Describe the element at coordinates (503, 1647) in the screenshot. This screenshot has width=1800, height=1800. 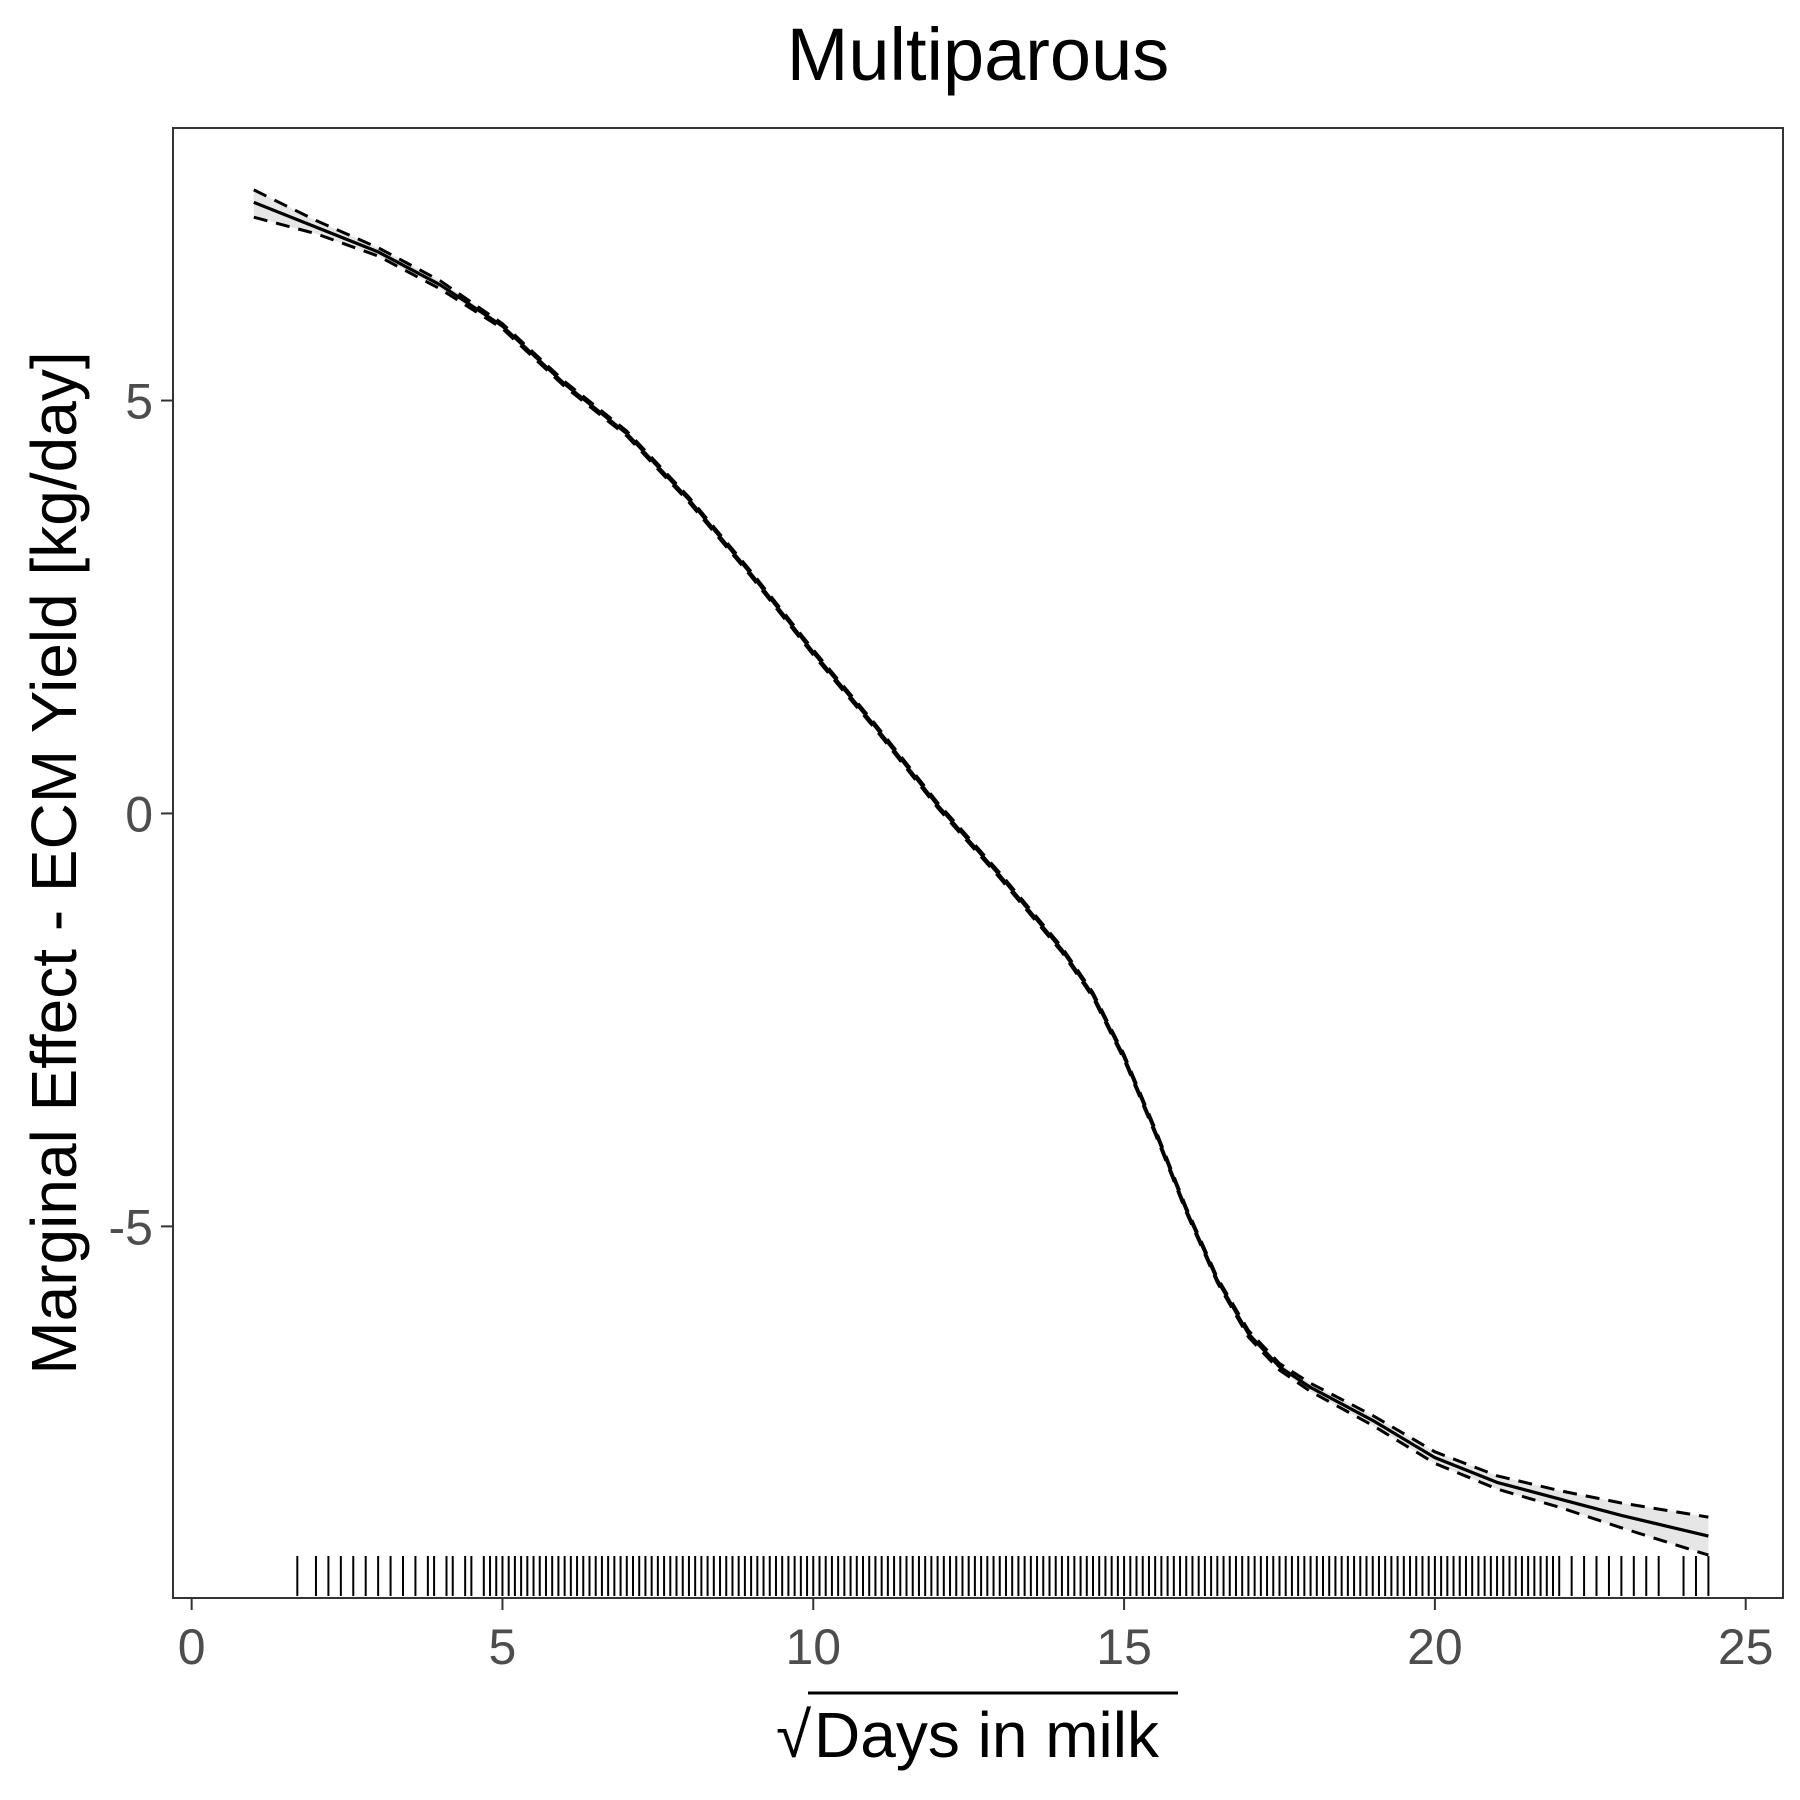
I see `x-tick-label: 5` at that location.